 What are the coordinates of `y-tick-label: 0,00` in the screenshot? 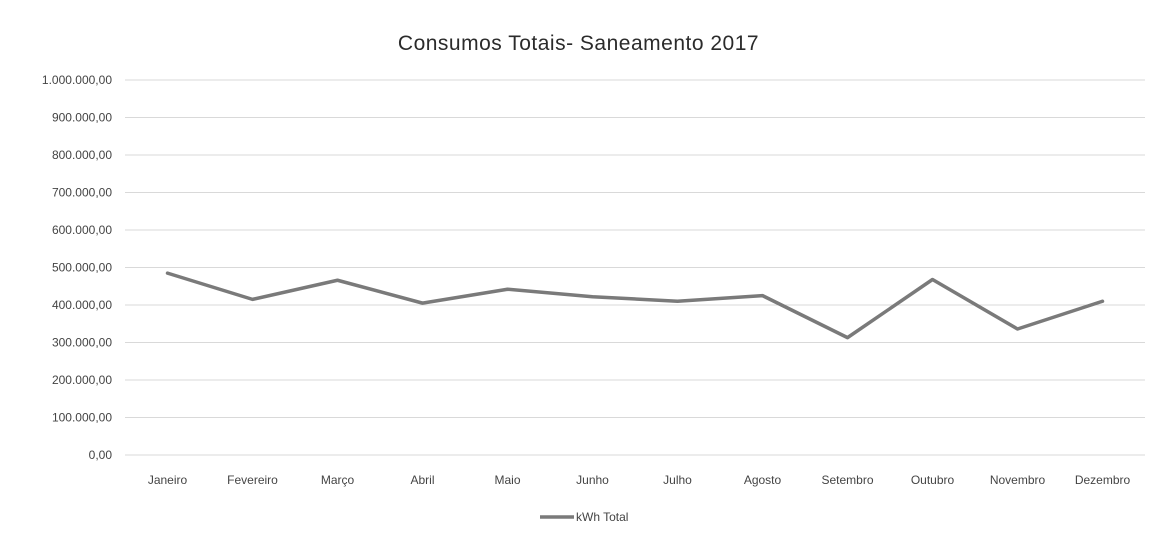 It's located at (101, 455).